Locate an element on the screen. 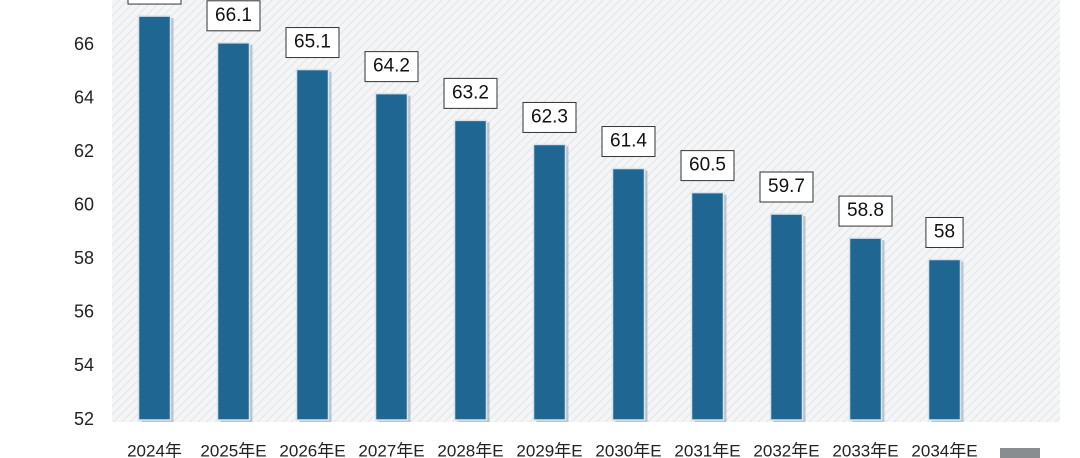 Image resolution: width=1080 pixels, height=458 pixels. x-tick-label: 2025年E is located at coordinates (233, 449).